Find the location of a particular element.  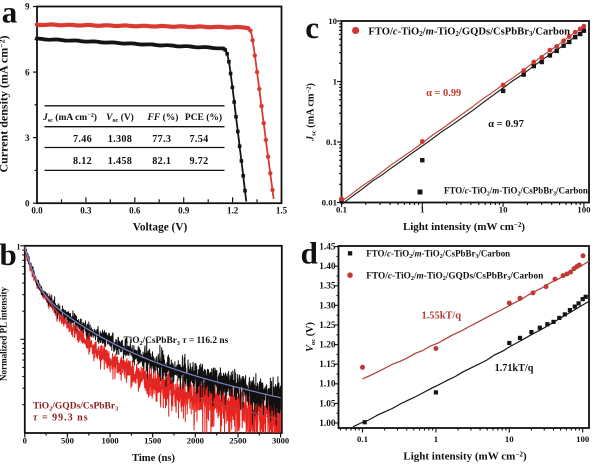

svg-text: Current density (mA cm−2) is located at coordinates (5, 103).